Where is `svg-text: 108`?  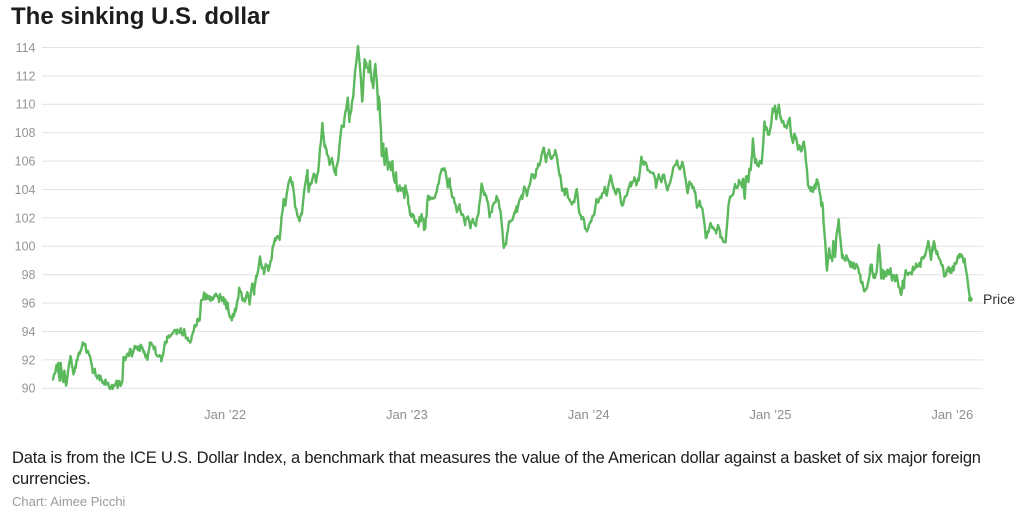
svg-text: 108 is located at coordinates (25, 133).